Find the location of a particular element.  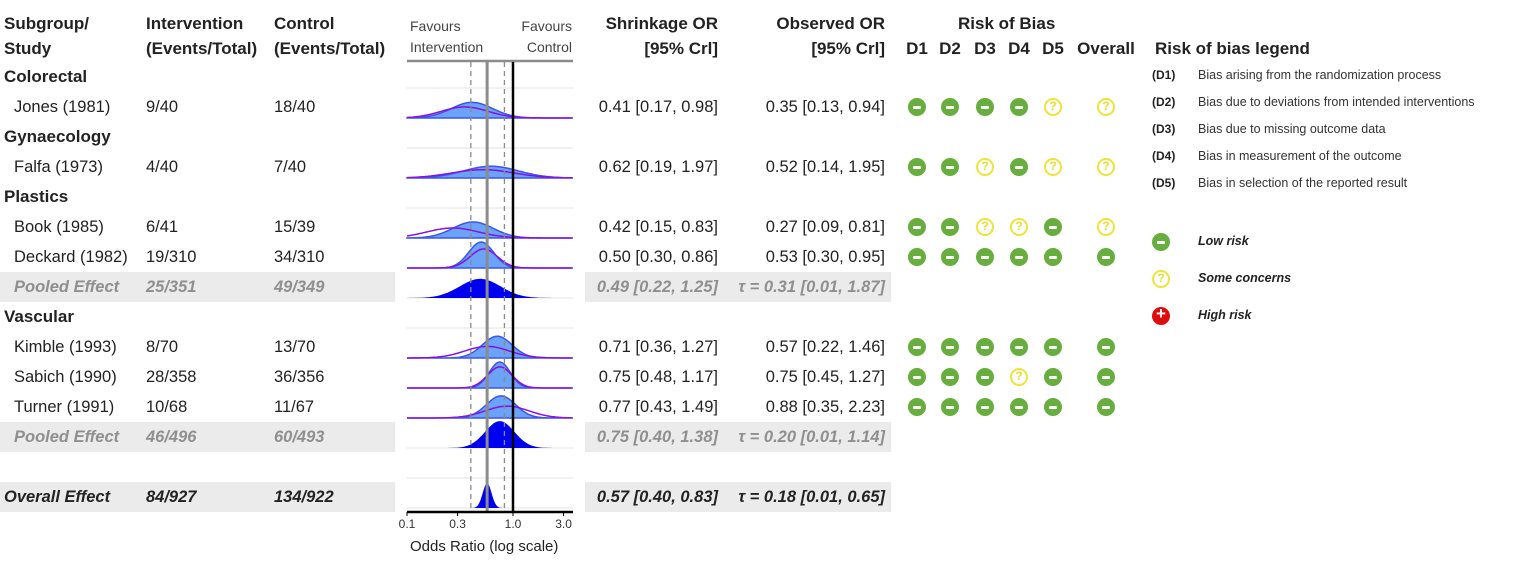

control-events: 11/67 is located at coordinates (294, 407).